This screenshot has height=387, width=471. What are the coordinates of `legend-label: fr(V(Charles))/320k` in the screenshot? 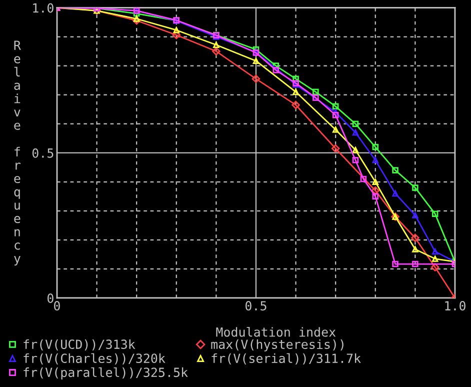 It's located at (95, 359).